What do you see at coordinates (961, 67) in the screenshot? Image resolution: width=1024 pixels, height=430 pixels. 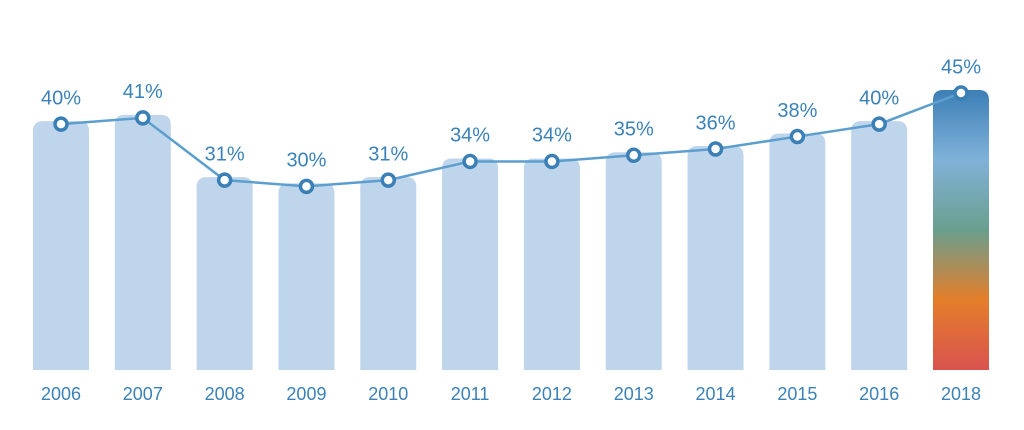 I see `value-label: 45%` at bounding box center [961, 67].